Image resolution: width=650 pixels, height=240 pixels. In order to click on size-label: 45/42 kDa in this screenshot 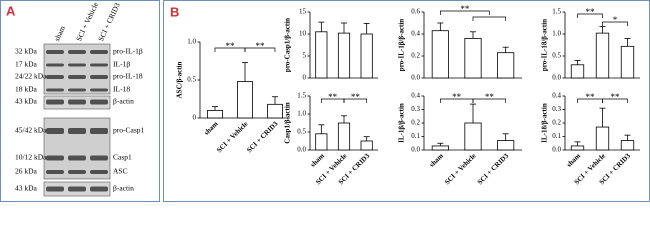, I will do `click(31, 130)`.